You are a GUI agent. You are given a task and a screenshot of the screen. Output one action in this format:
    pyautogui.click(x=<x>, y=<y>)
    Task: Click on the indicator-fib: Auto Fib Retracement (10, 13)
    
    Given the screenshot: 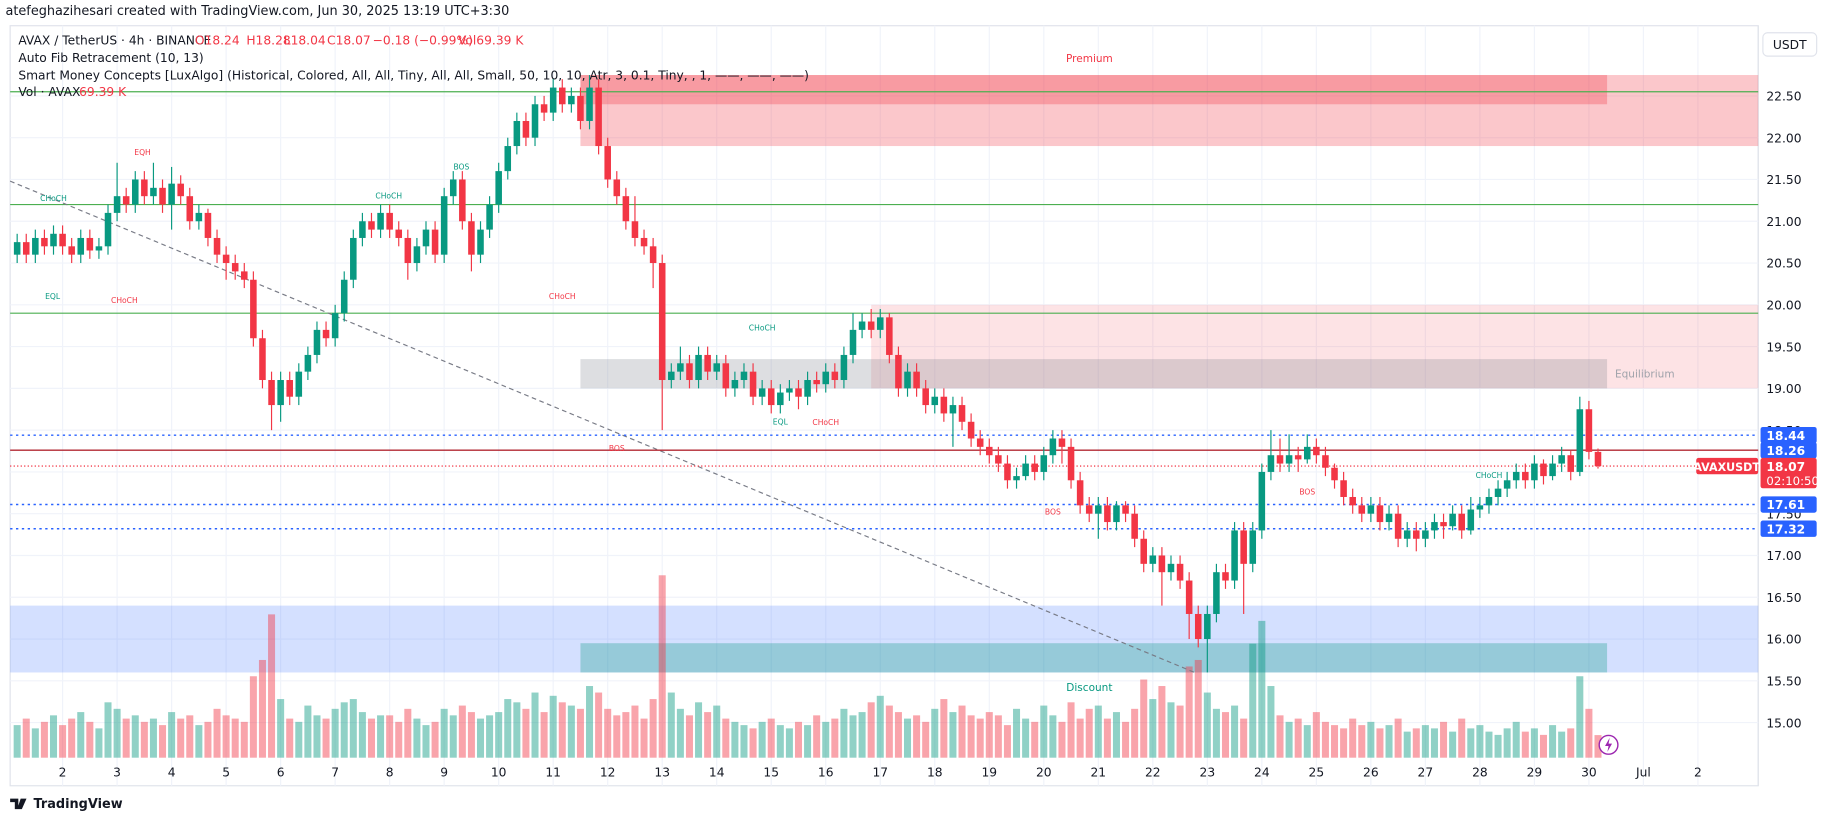 What is the action you would take?
    pyautogui.click(x=110, y=58)
    